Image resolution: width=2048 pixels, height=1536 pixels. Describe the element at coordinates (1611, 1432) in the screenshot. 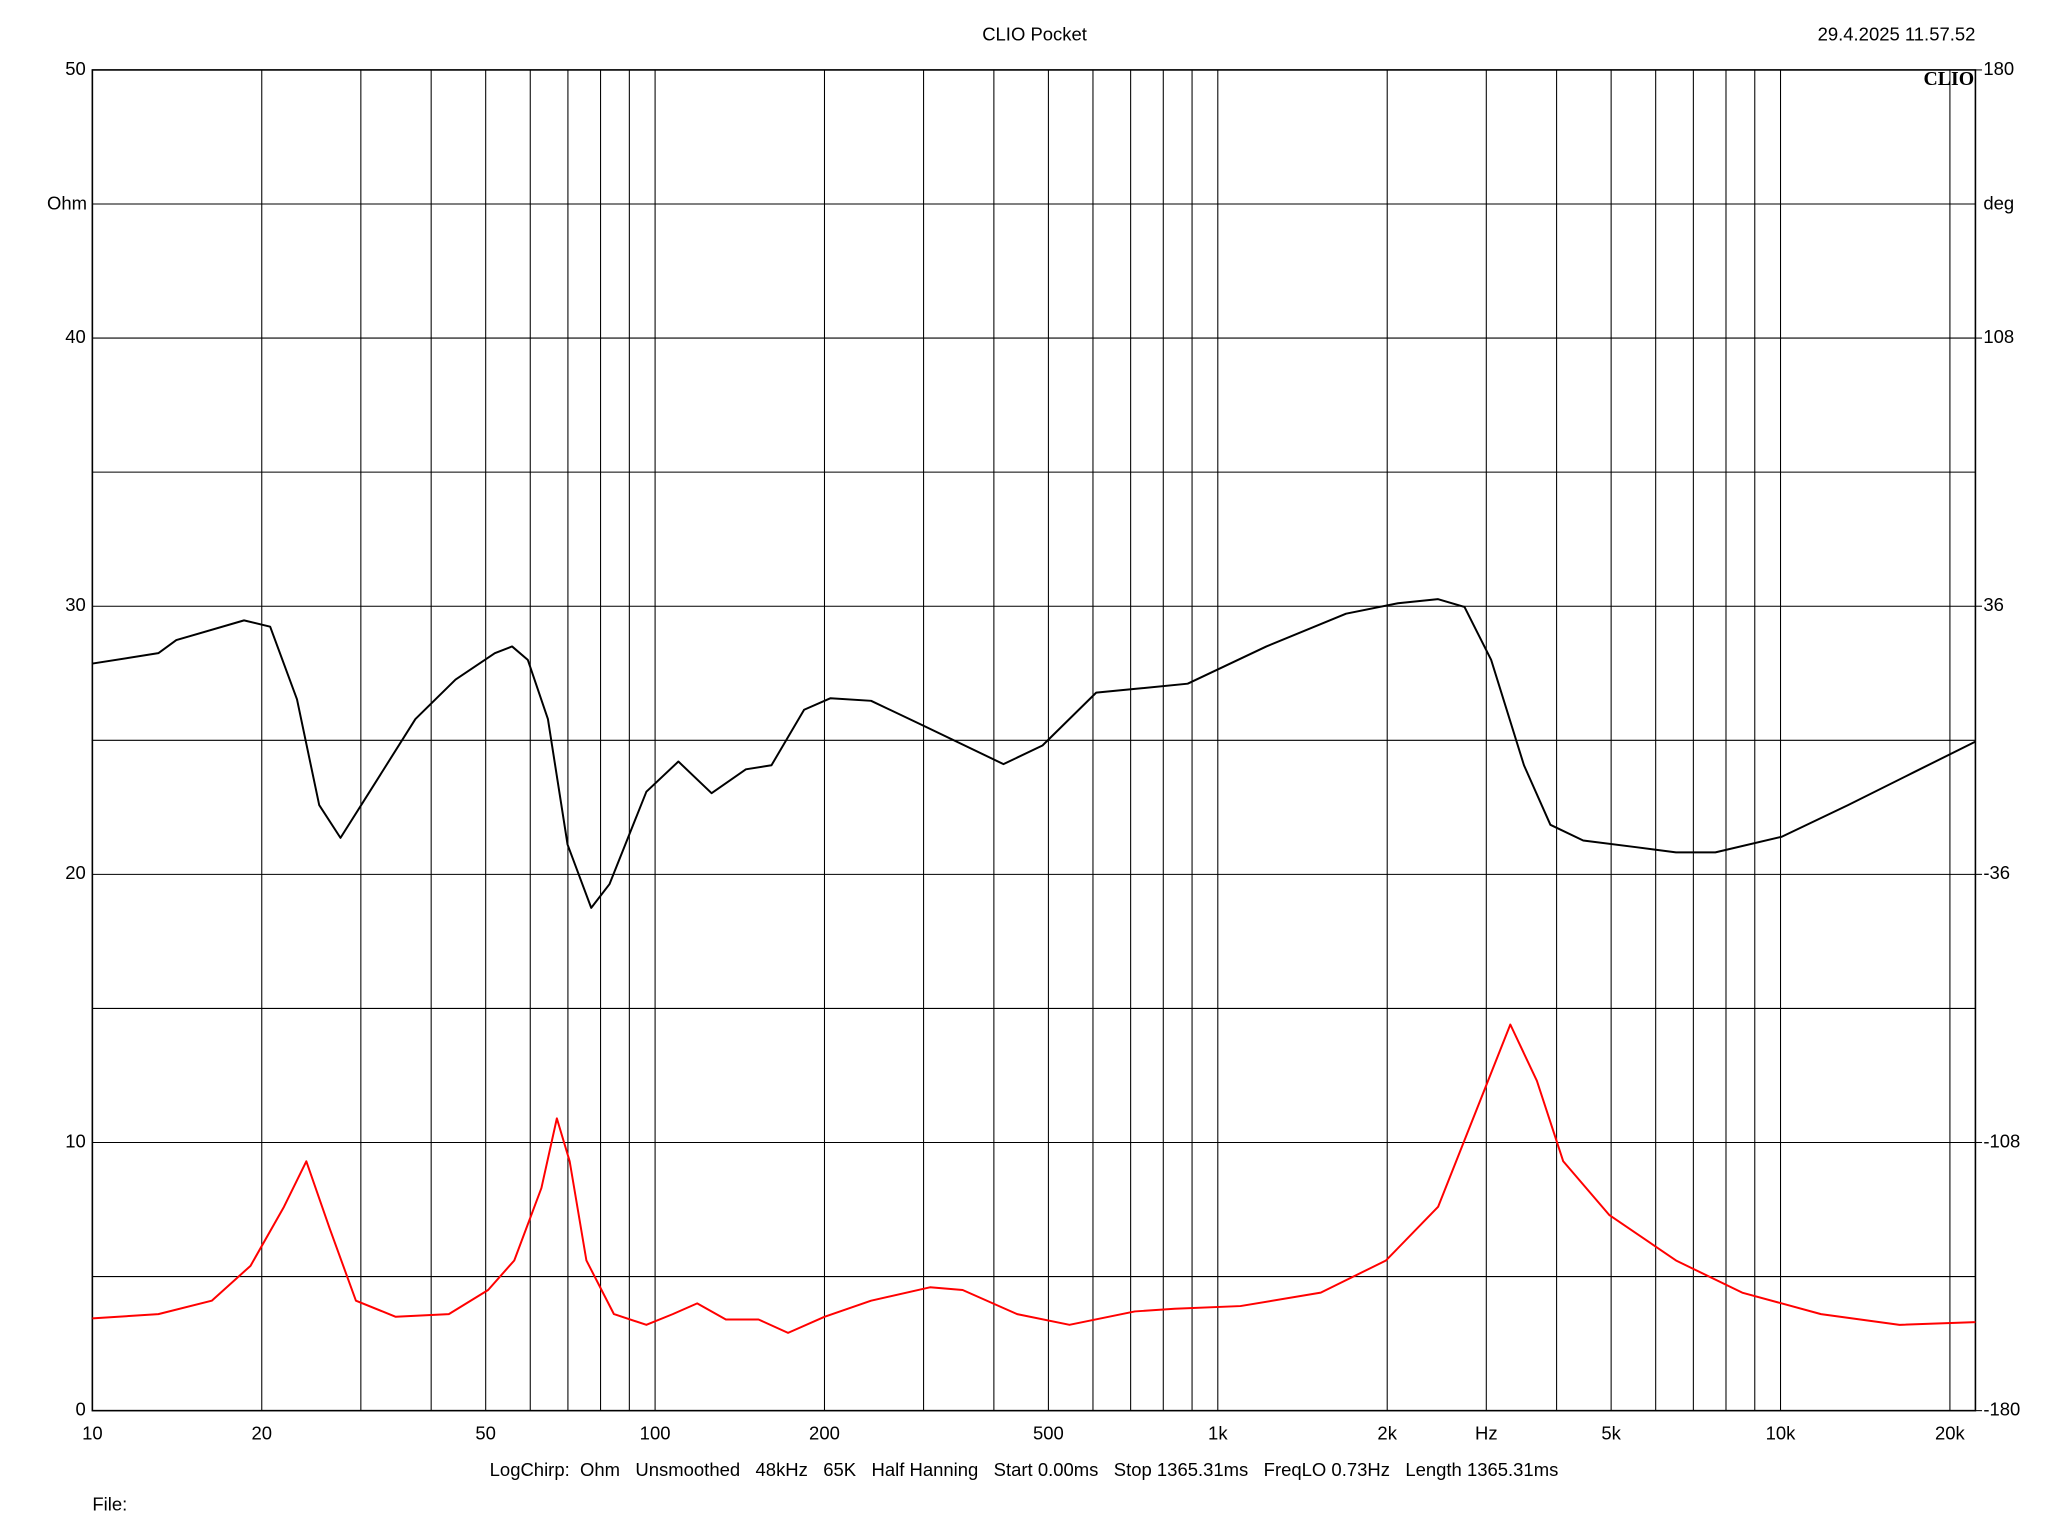

I see `x-tick-label: 5k` at that location.